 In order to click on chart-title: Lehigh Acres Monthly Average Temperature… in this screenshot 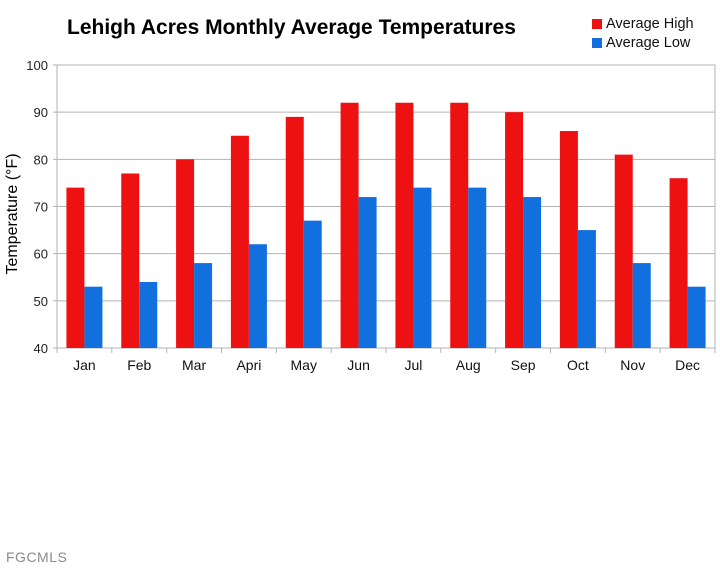, I will do `click(291, 27)`.